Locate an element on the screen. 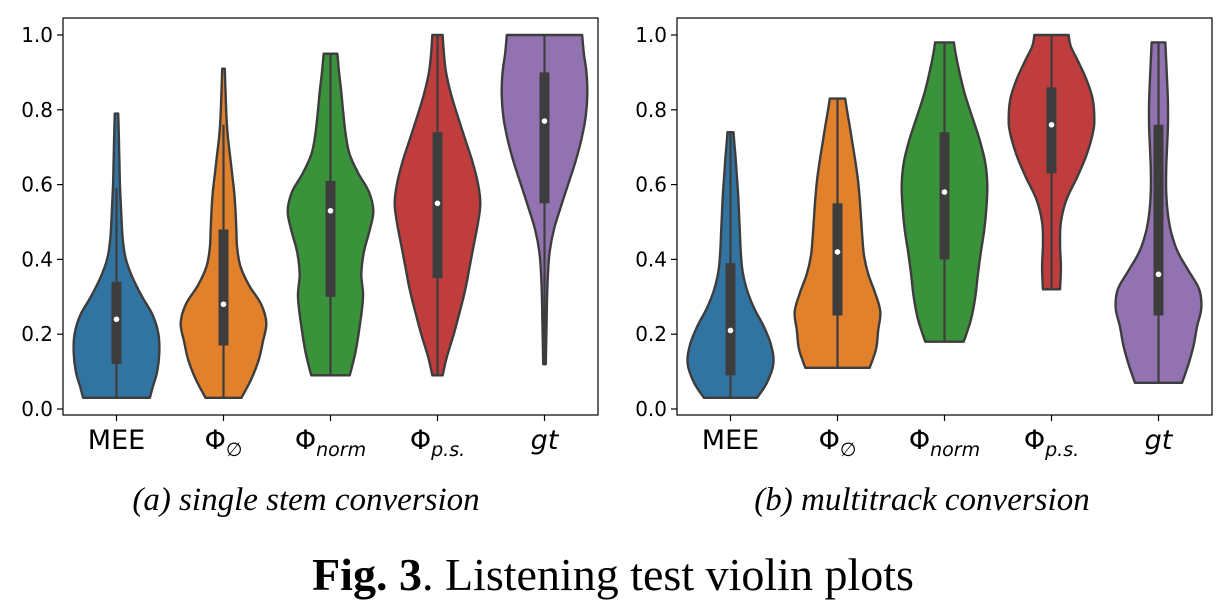 The height and width of the screenshot is (607, 1227). figure-caption-text: . Listening test violin plots is located at coordinates (668, 574).